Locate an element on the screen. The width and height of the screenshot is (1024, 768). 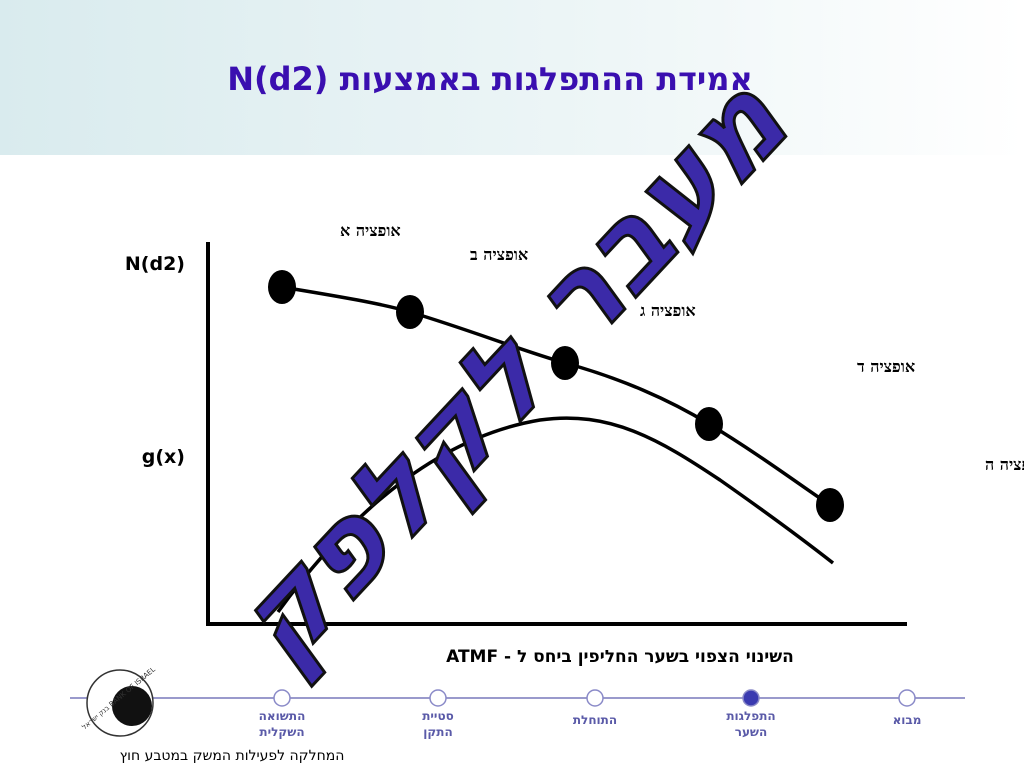
option-label: אופציה א is located at coordinates (370, 230).